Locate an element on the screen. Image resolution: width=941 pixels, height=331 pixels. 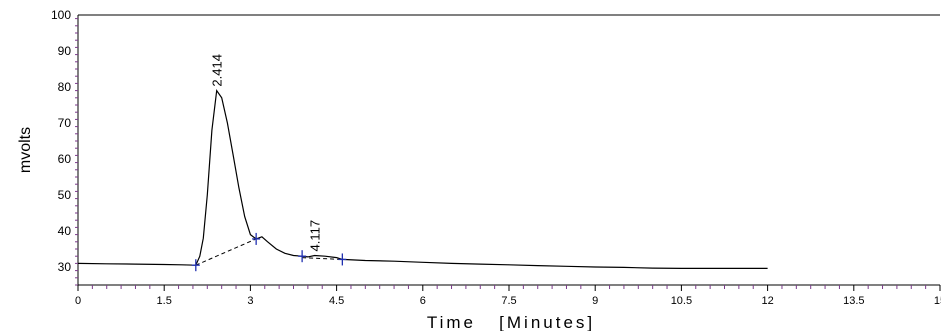
peak-label: 4.117 is located at coordinates (315, 236).